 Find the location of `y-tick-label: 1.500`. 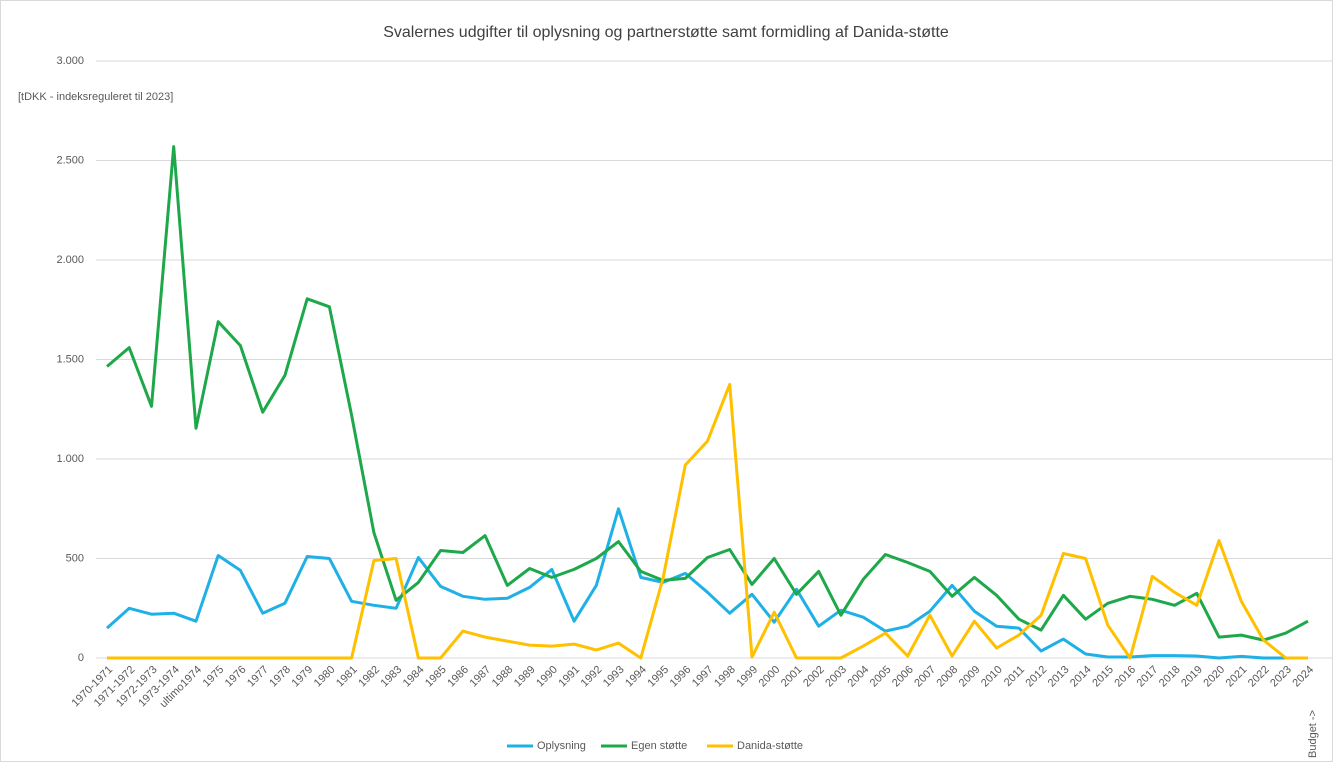

y-tick-label: 1.500 is located at coordinates (70, 359).